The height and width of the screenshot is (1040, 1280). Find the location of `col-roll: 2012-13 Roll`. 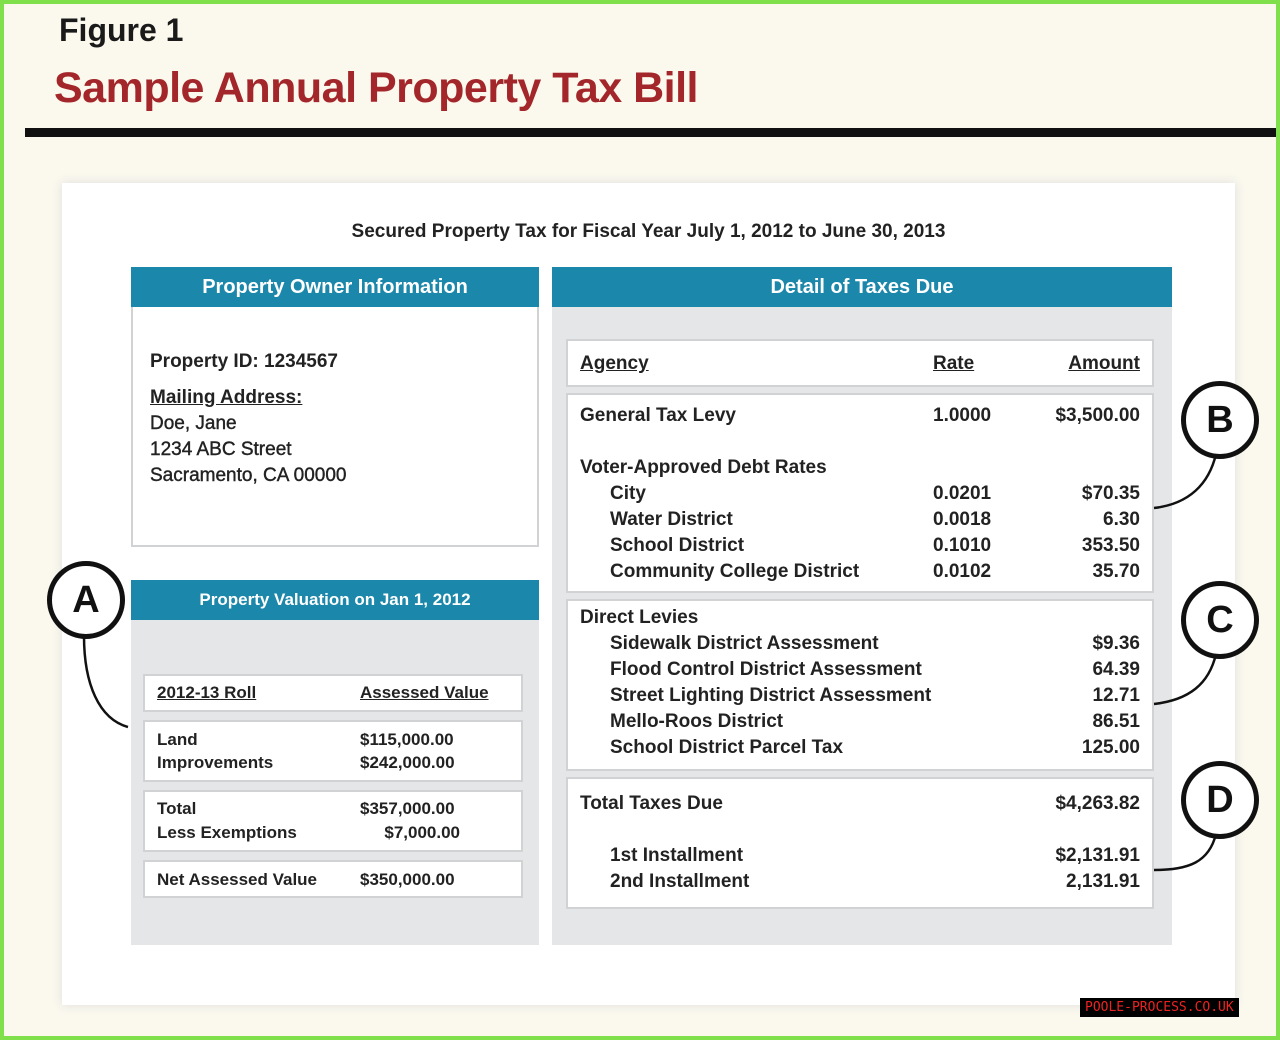

col-roll: 2012-13 Roll is located at coordinates (207, 692).